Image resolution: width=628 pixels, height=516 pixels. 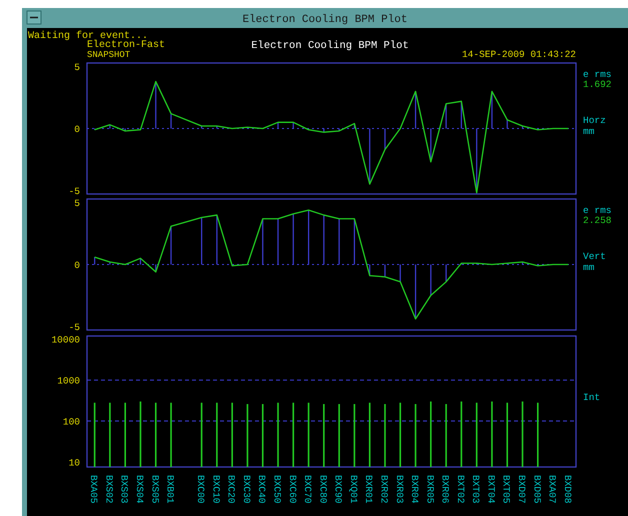 What do you see at coordinates (308, 489) in the screenshot?
I see `x-tick-label: BXC70` at bounding box center [308, 489].